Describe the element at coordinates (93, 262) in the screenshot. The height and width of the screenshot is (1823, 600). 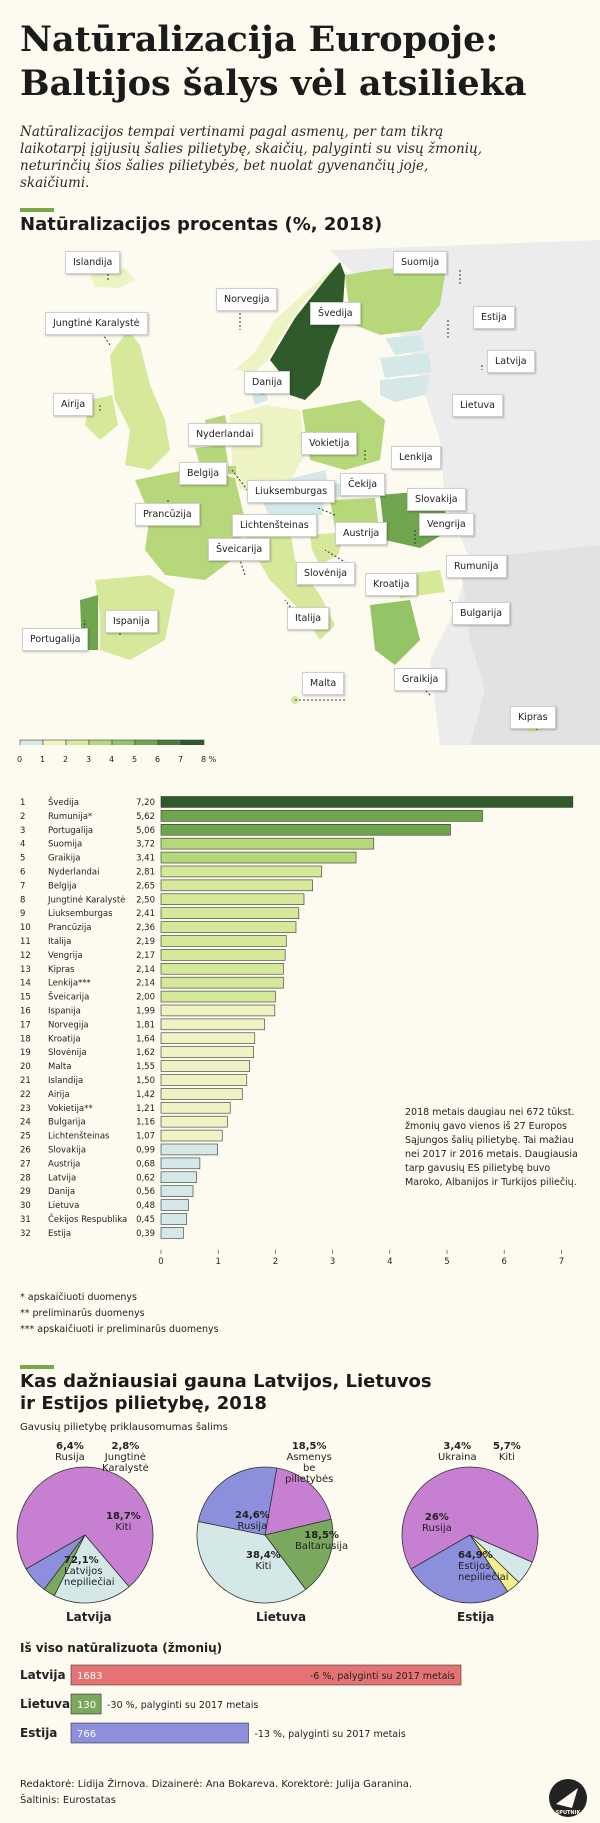
I see `map-label-iceland: Islandija` at that location.